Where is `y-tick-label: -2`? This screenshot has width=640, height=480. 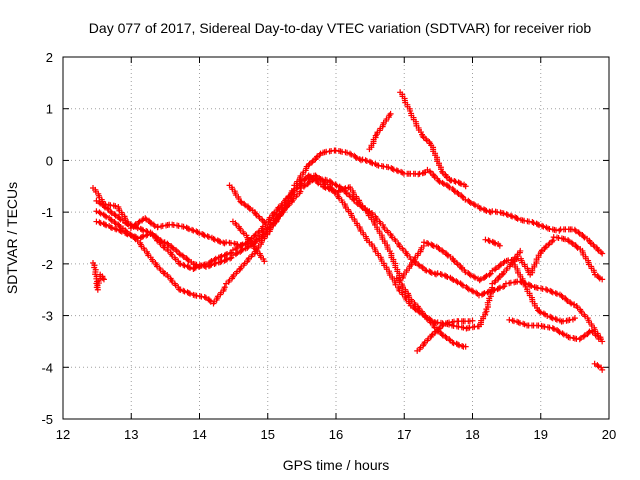 y-tick-label: -2 is located at coordinates (47, 264).